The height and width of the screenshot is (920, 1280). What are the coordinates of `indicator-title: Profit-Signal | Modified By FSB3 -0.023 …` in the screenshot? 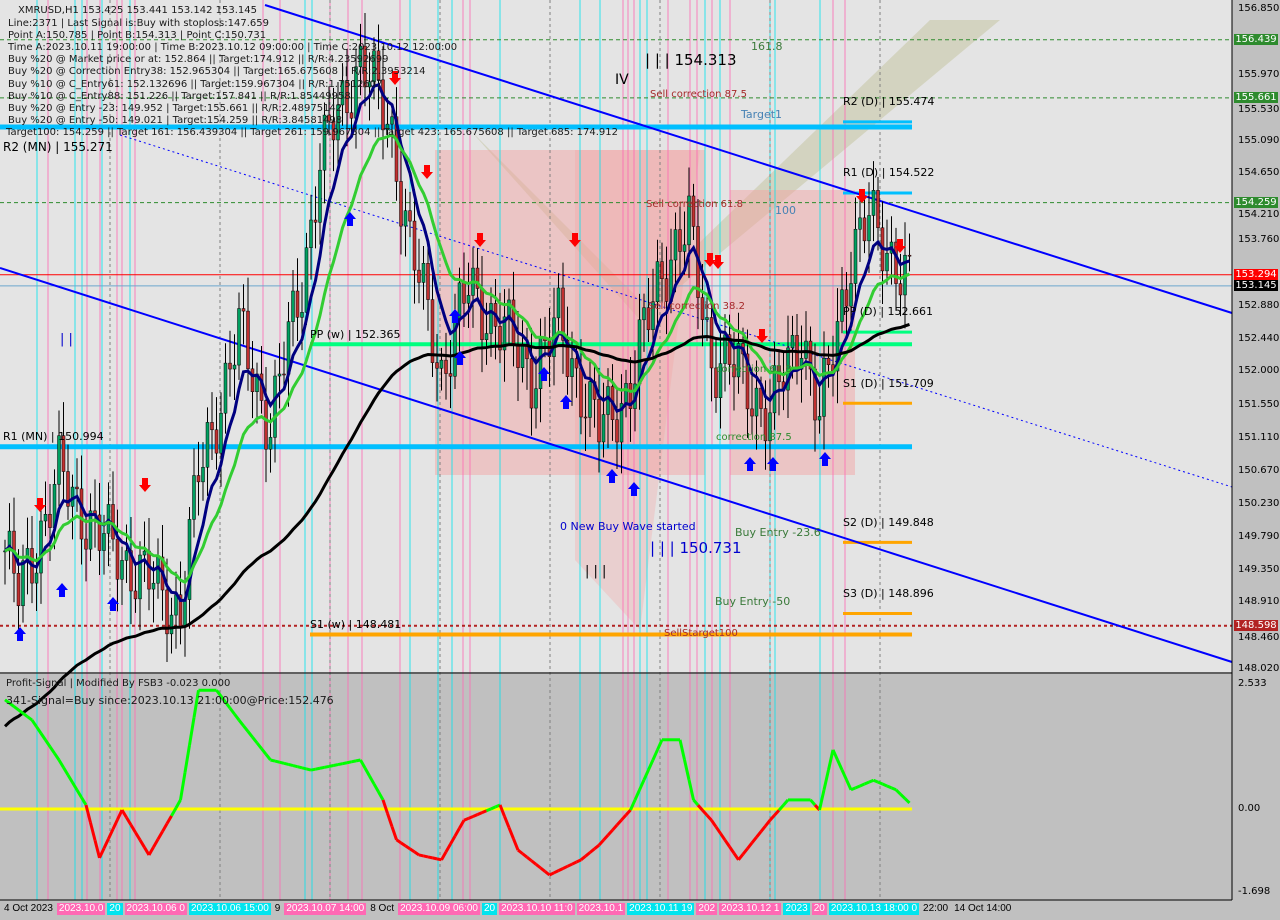 It's located at (118, 683).